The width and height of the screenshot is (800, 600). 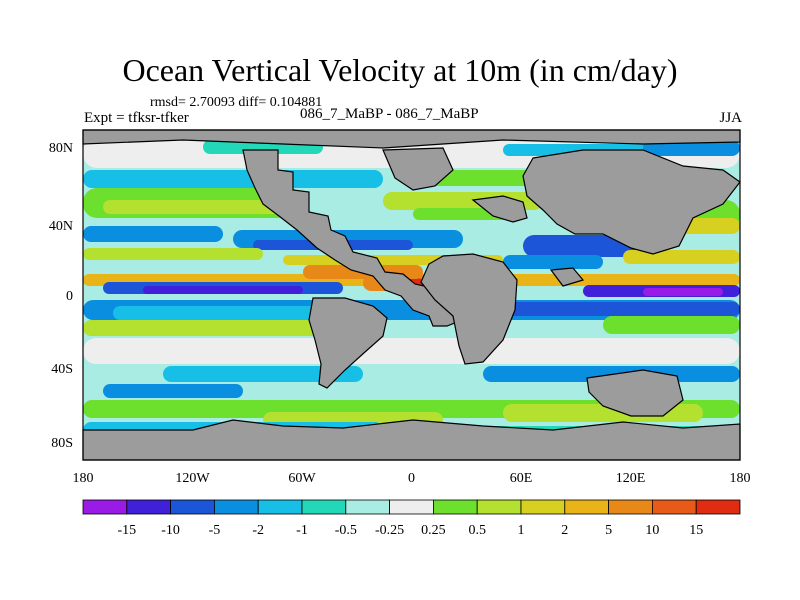 What do you see at coordinates (631, 202) in the screenshot?
I see `land-eurasia` at bounding box center [631, 202].